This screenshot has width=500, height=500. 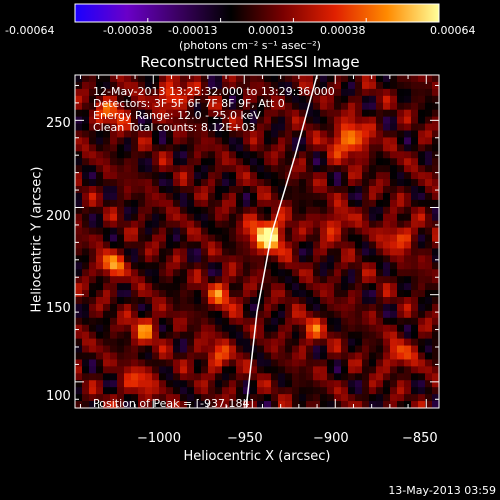 What do you see at coordinates (343, 30) in the screenshot?
I see `colorbar-tick-label: 0.00038` at bounding box center [343, 30].